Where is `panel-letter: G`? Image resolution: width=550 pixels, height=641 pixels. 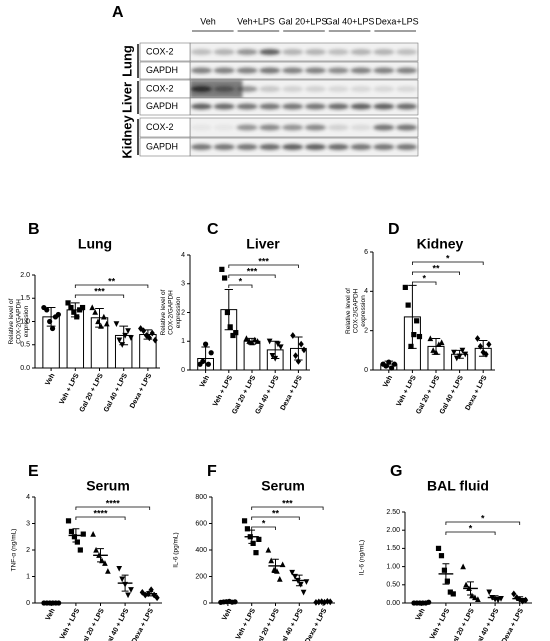
panel-letter: G is located at coordinates (396, 471).